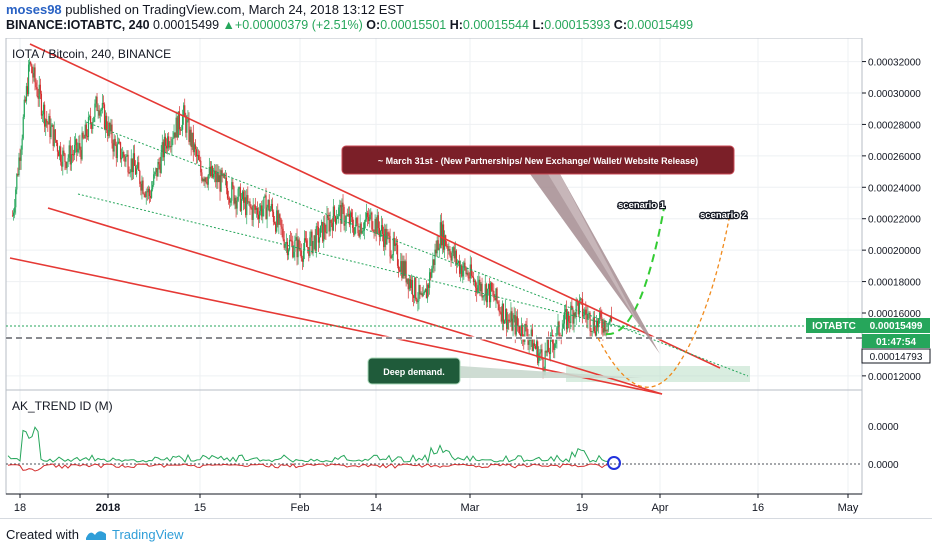  Describe the element at coordinates (434, 503) in the screenshot. I see `time-axis: 18 2018 15 Feb 14 Mar 19 Apr 16 May` at that location.